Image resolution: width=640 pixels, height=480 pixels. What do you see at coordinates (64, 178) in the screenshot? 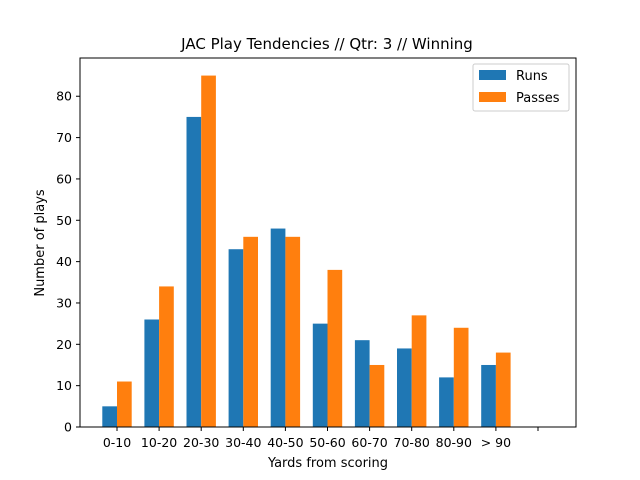
I see `y-tick-label: 60` at bounding box center [64, 178].